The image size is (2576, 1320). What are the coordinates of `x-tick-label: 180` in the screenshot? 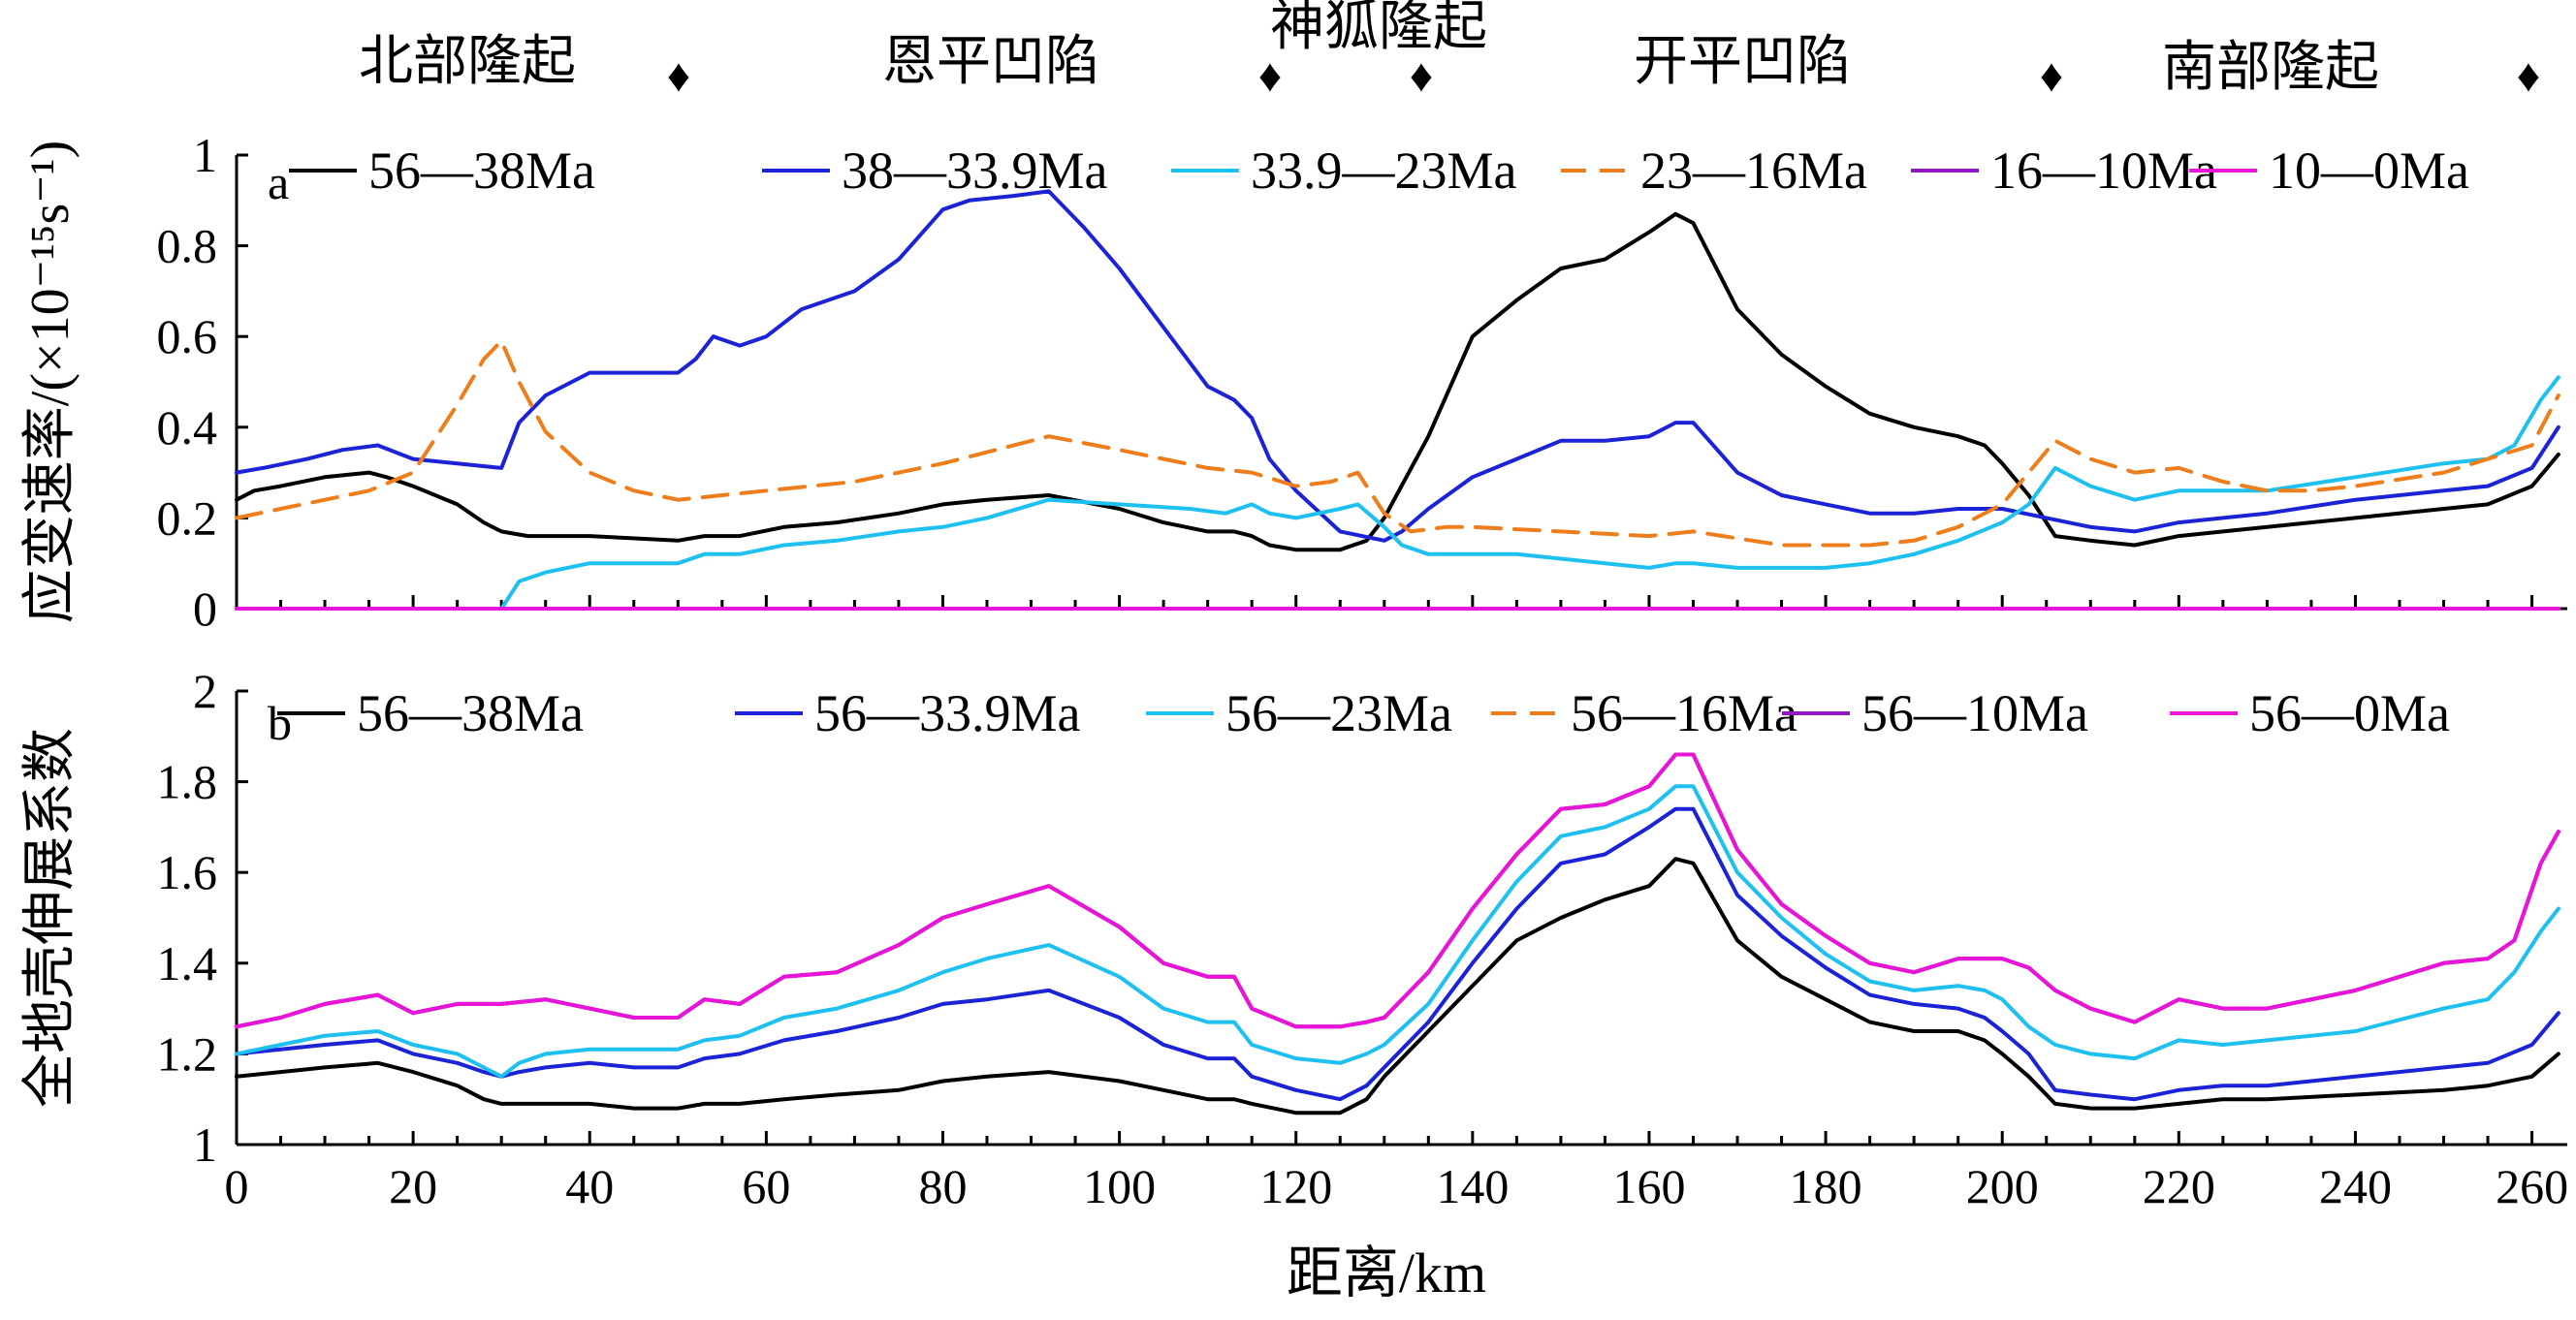 It's located at (1826, 1186).